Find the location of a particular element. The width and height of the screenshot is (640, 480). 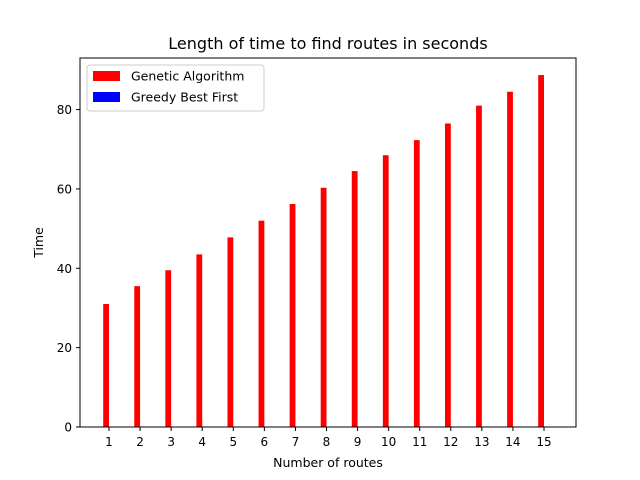

legend-label-2: Greedy Best First is located at coordinates (184, 97).